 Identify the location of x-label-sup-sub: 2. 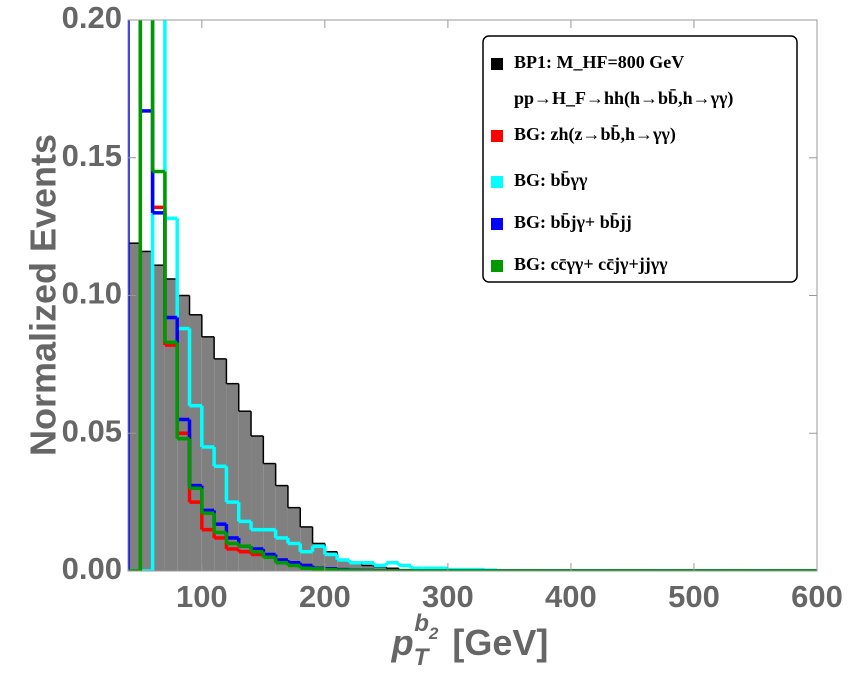
(433, 633).